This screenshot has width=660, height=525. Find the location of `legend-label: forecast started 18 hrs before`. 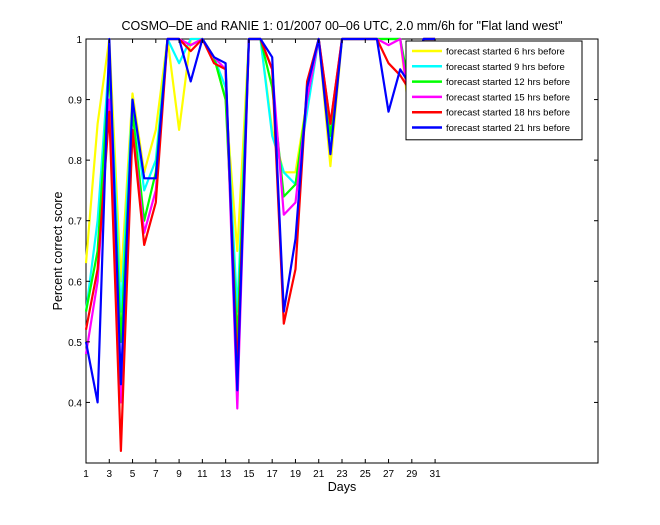

legend-label: forecast started 18 hrs before is located at coordinates (508, 113).